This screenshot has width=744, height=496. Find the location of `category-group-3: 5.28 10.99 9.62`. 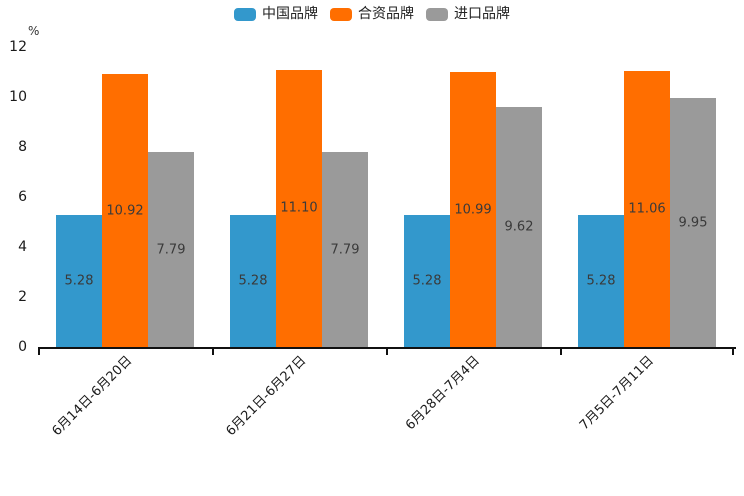

category-group-3: 5.28 10.99 9.62 is located at coordinates (473, 197).